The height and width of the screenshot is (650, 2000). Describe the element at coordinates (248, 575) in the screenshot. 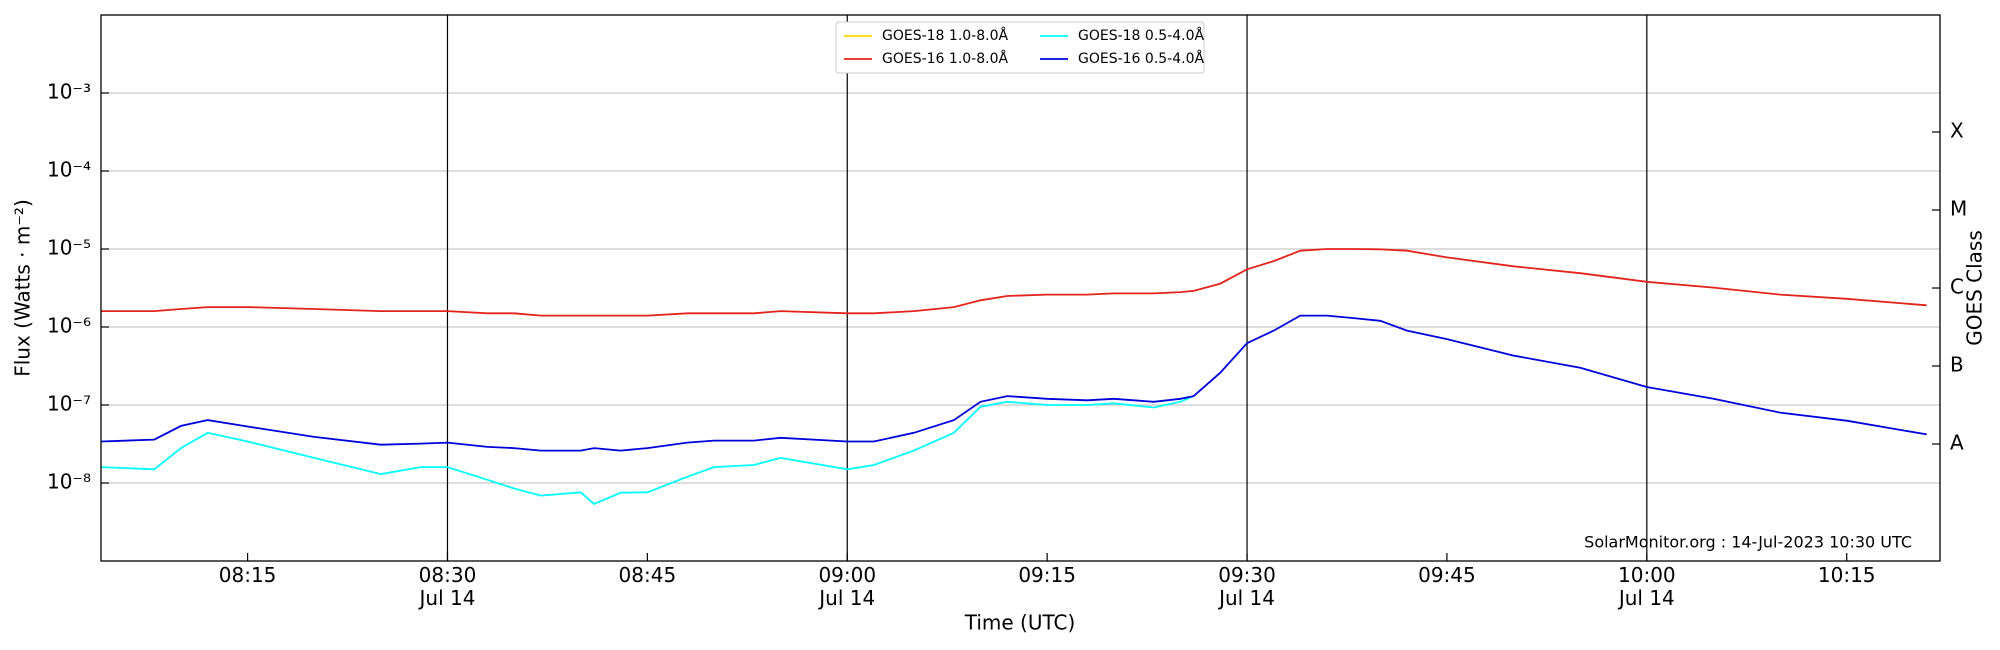

I see `x-tick-label: 08:15` at that location.